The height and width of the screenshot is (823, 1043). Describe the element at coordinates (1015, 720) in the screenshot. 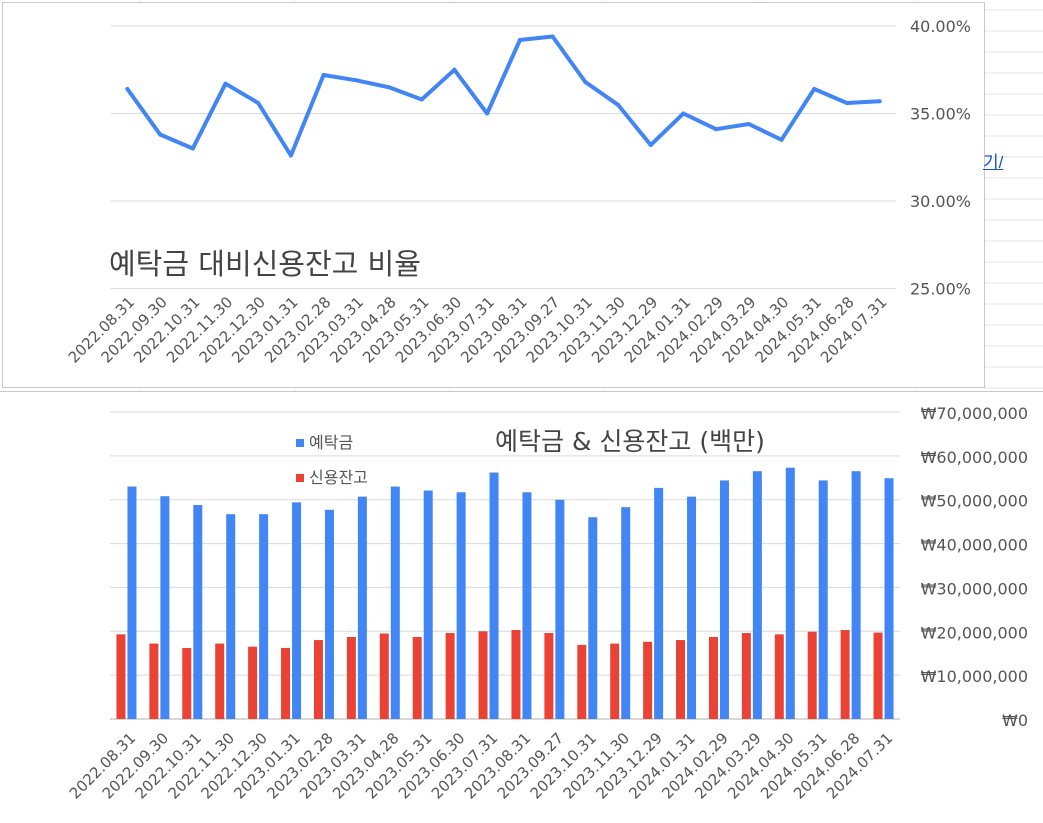

I see `y-tick-label: ₩0` at that location.